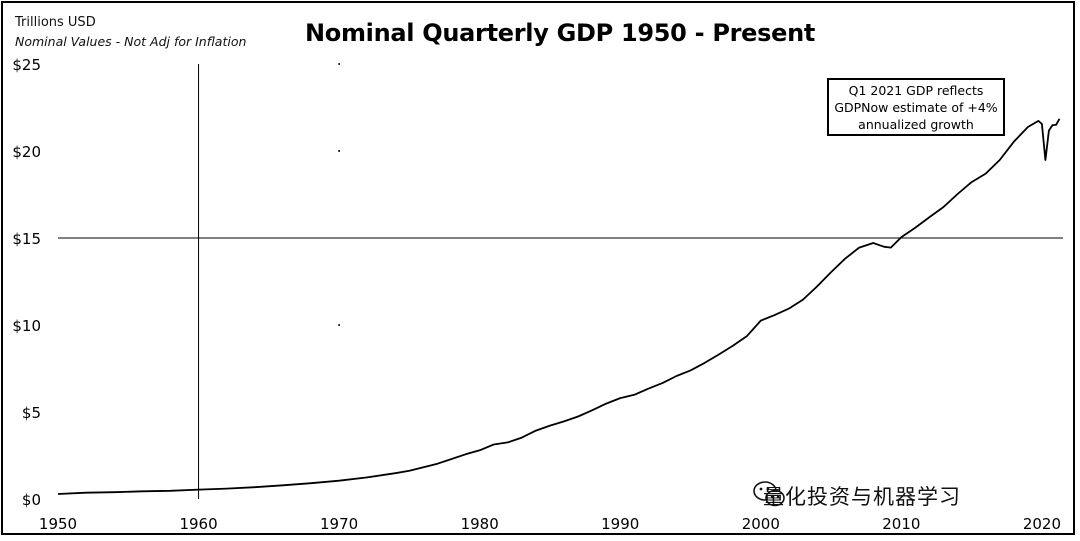 This screenshot has width=1080, height=541. What do you see at coordinates (26, 239) in the screenshot?
I see `y-tick-label: $15` at bounding box center [26, 239].